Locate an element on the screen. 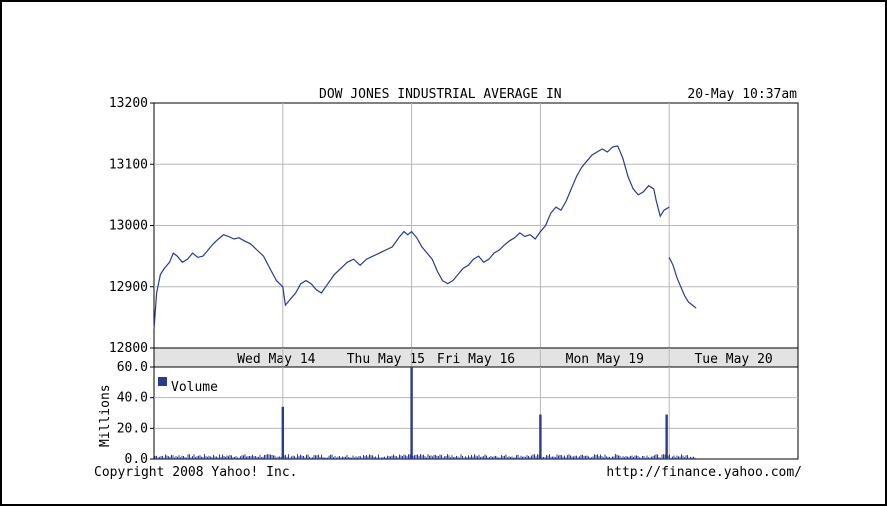  volume-axis-label: Millions is located at coordinates (105, 415).